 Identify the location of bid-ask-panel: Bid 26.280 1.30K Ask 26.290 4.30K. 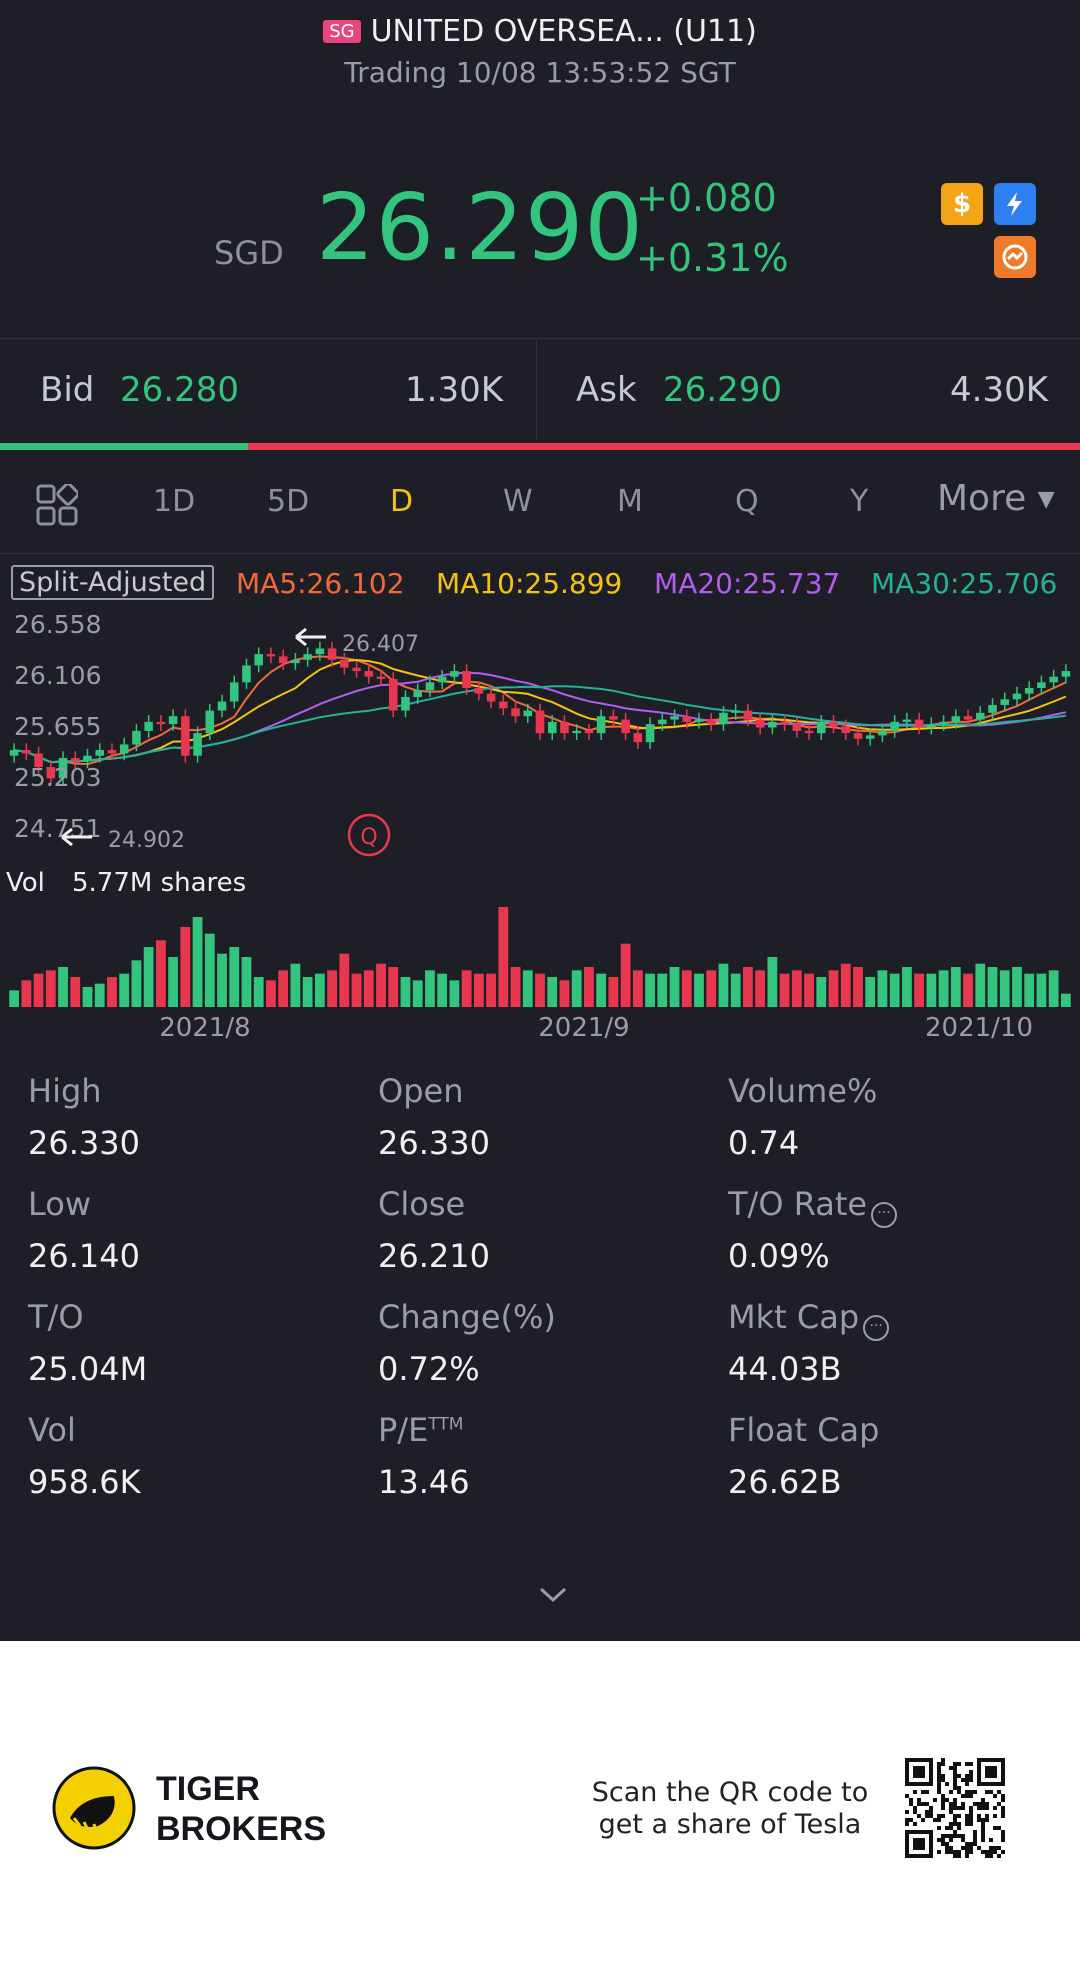
(540, 392).